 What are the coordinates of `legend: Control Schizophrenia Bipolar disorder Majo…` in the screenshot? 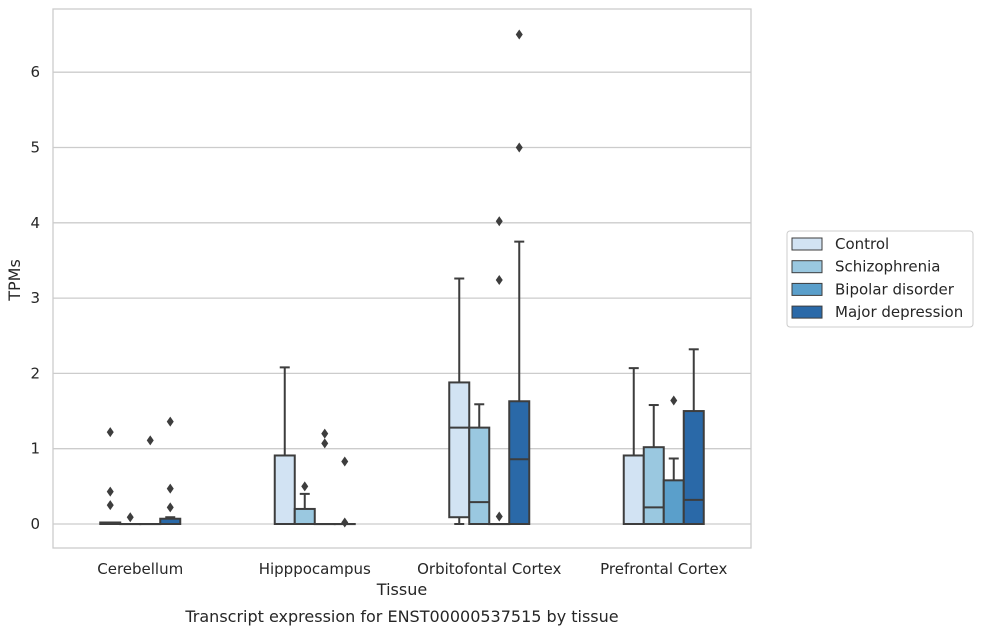 It's located at (880, 279).